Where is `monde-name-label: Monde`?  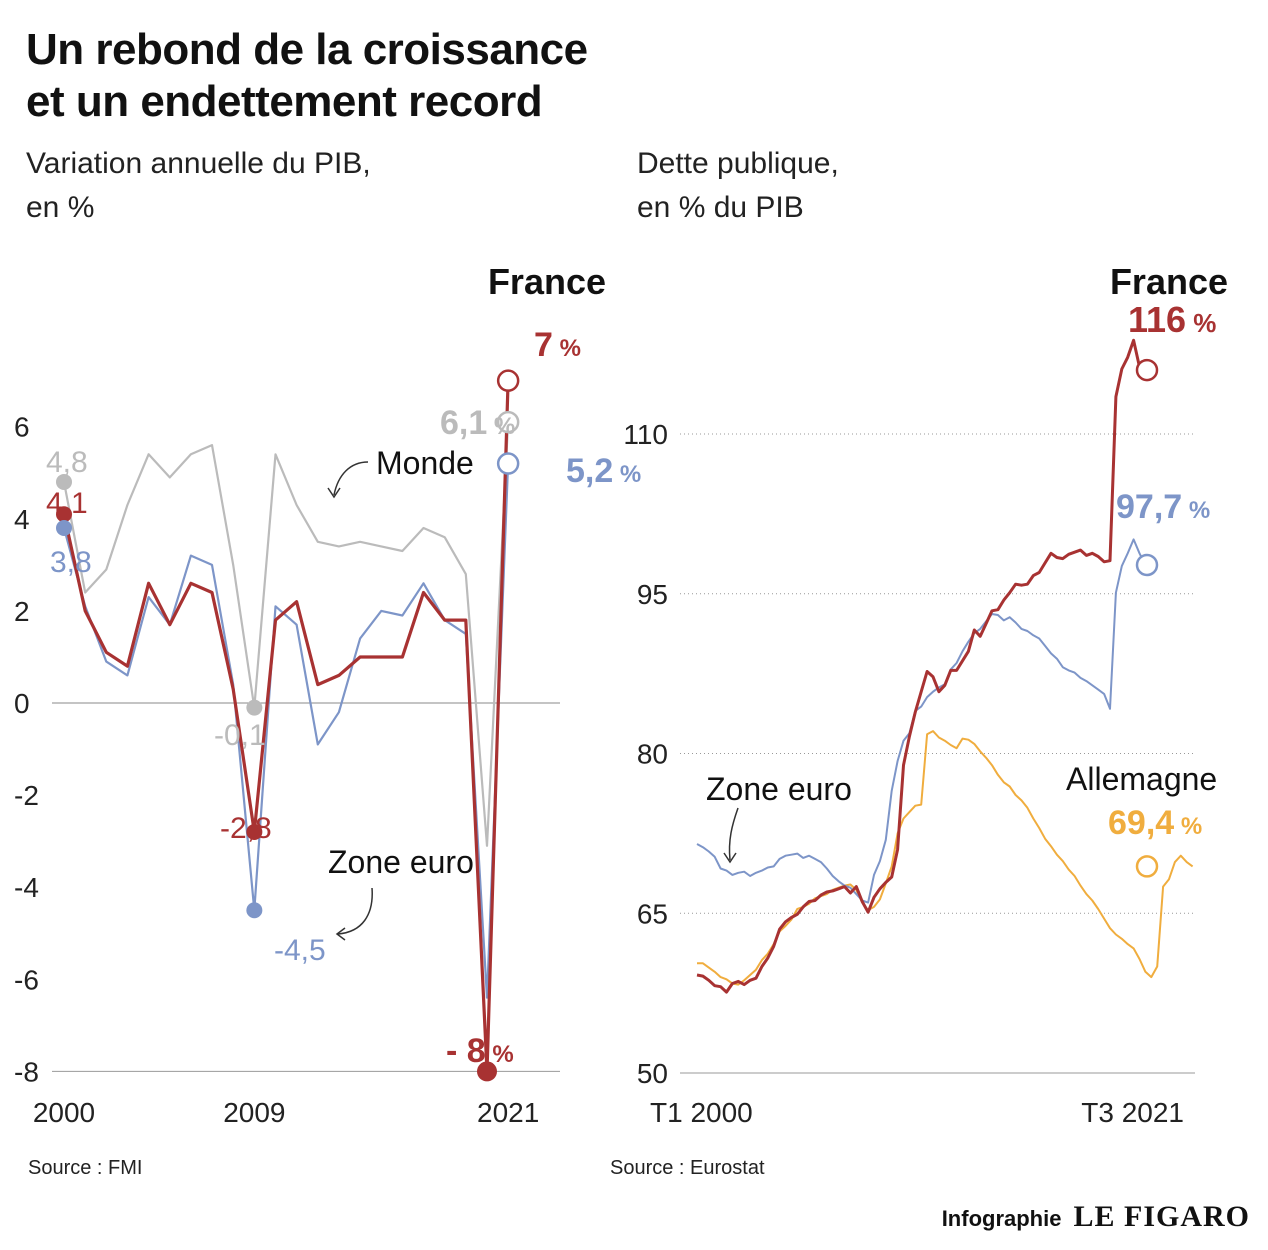 monde-name-label: Monde is located at coordinates (425, 463).